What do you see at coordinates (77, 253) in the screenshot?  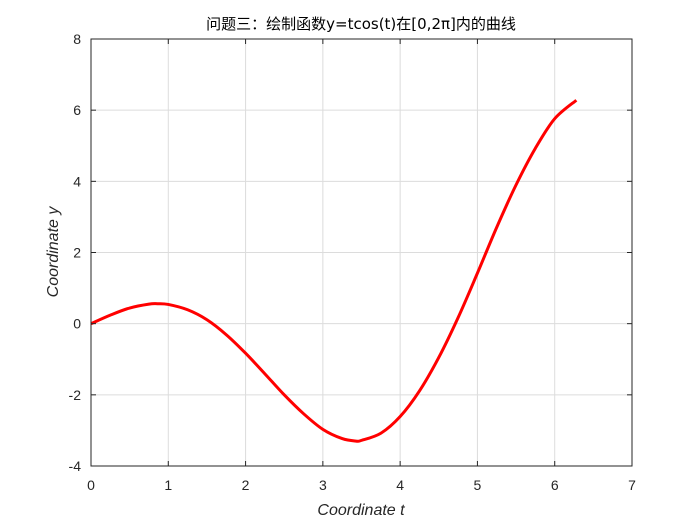 I see `y-tick-label: 2` at bounding box center [77, 253].